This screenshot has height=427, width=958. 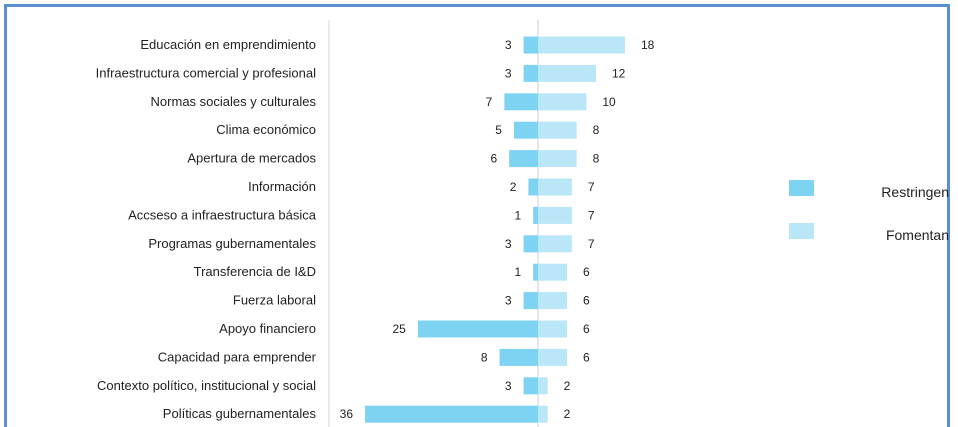 I want to click on value-label-fomentan: 12, so click(x=619, y=73).